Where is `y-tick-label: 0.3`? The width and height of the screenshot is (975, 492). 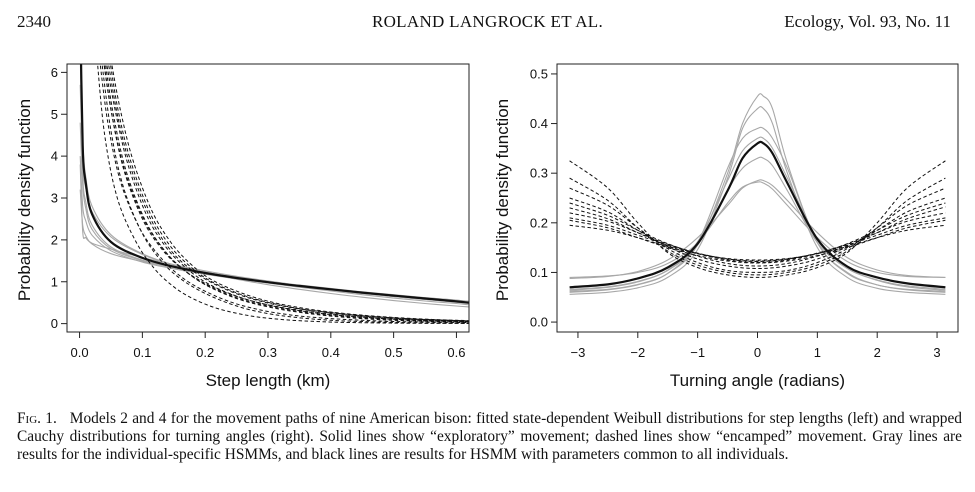 y-tick-label: 0.3 is located at coordinates (539, 173).